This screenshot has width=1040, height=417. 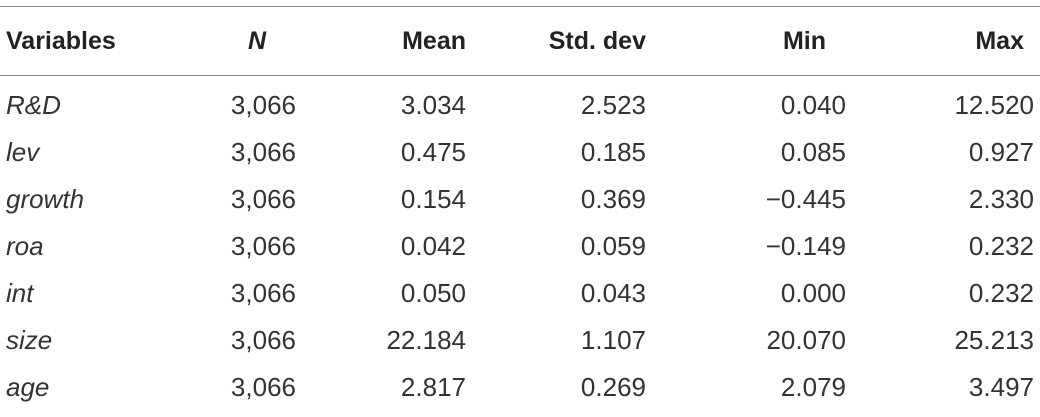 I want to click on cell-min: 2.079, so click(x=813, y=387).